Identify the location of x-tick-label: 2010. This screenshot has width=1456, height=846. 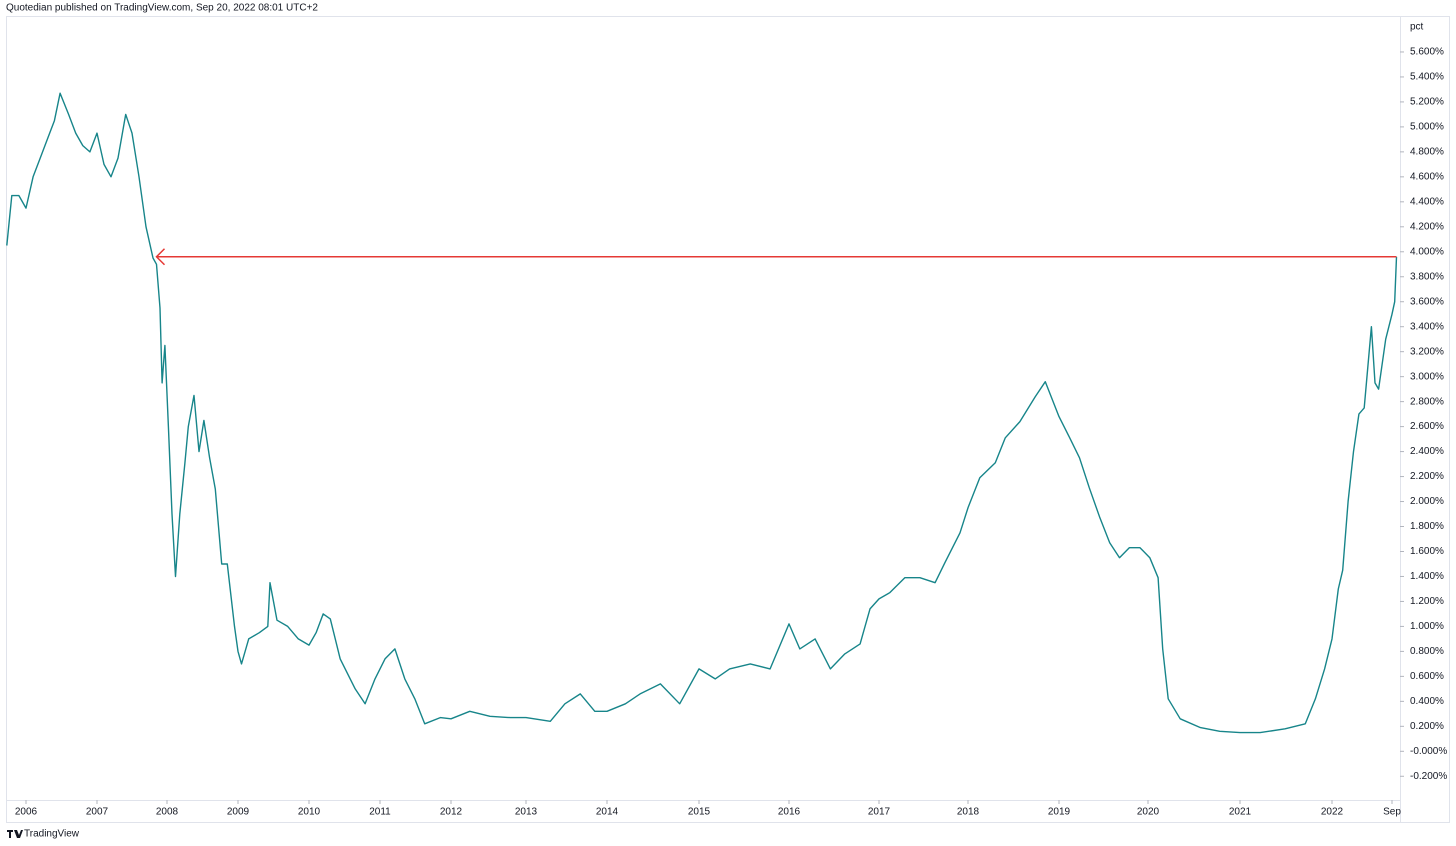
(309, 812).